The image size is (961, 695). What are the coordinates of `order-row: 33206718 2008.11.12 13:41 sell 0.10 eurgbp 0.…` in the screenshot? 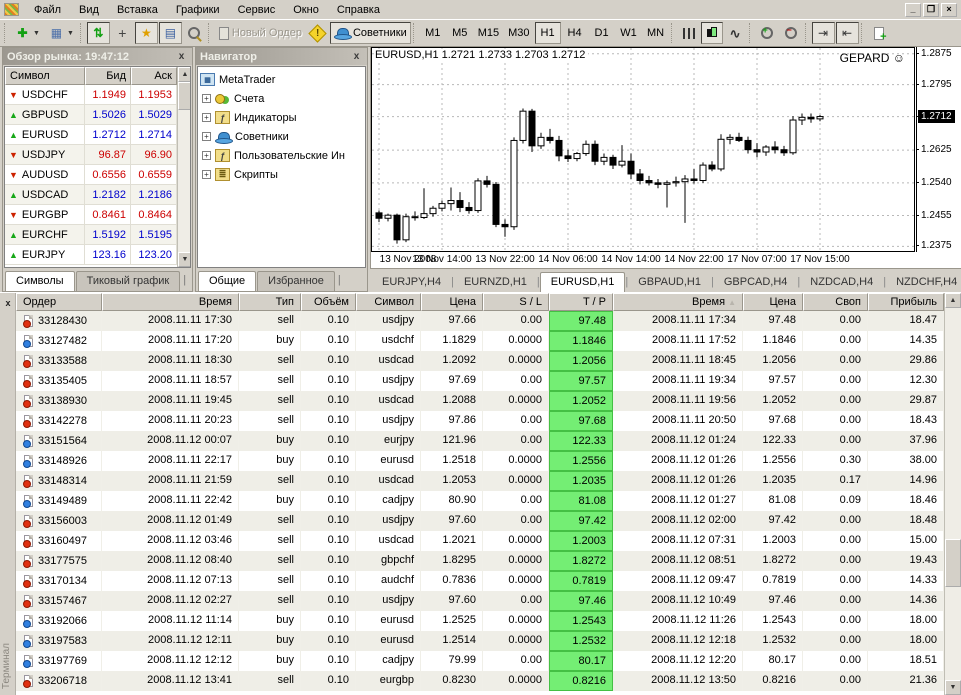 It's located at (480, 681).